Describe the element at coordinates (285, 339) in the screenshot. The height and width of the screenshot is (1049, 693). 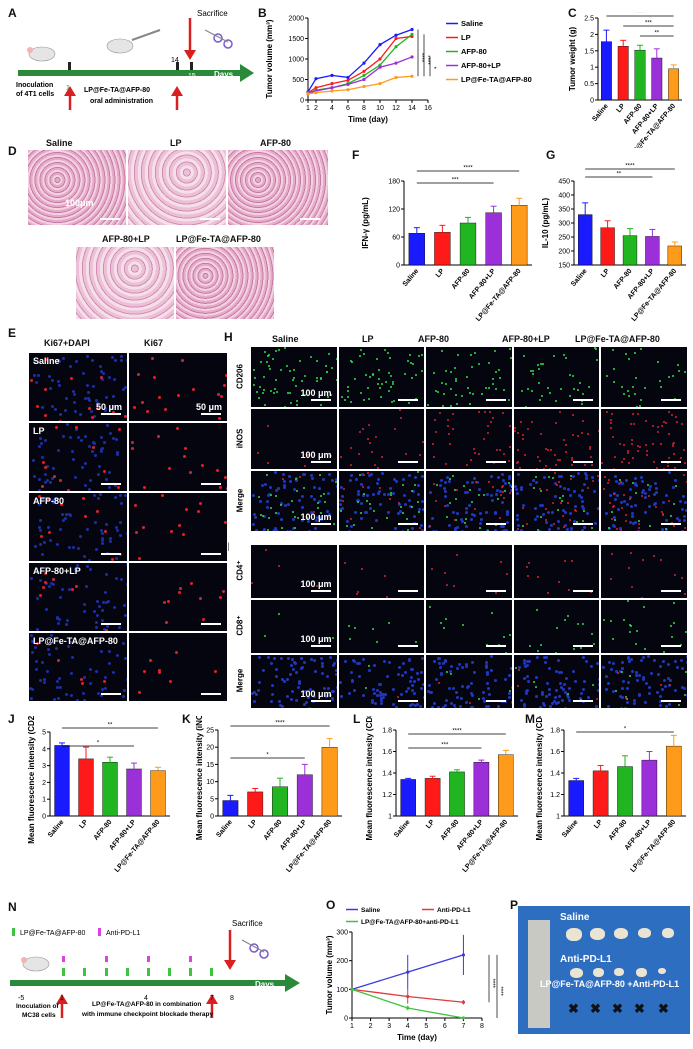
I see `h-col-label: Saline` at that location.